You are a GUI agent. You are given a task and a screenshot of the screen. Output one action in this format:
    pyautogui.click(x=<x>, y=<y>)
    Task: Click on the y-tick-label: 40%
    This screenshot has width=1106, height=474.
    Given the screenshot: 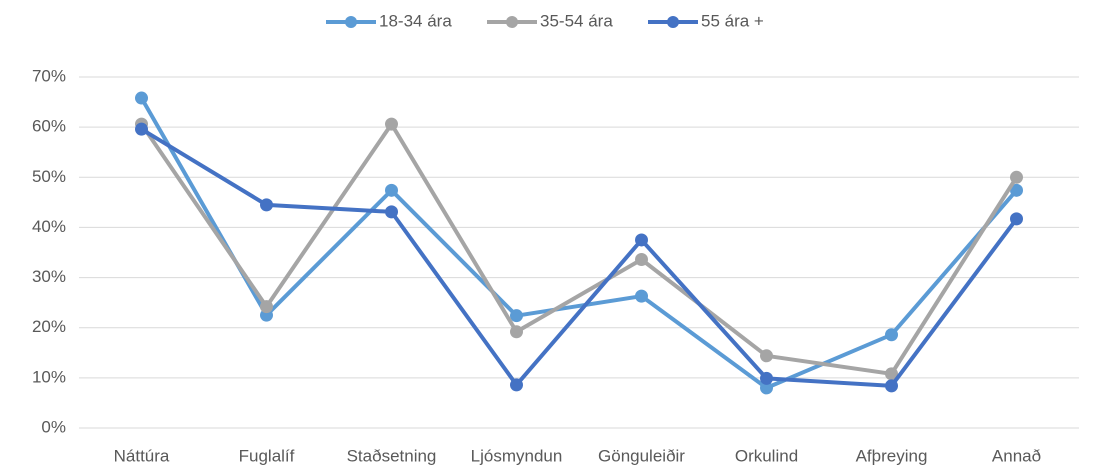 What is the action you would take?
    pyautogui.click(x=49, y=226)
    